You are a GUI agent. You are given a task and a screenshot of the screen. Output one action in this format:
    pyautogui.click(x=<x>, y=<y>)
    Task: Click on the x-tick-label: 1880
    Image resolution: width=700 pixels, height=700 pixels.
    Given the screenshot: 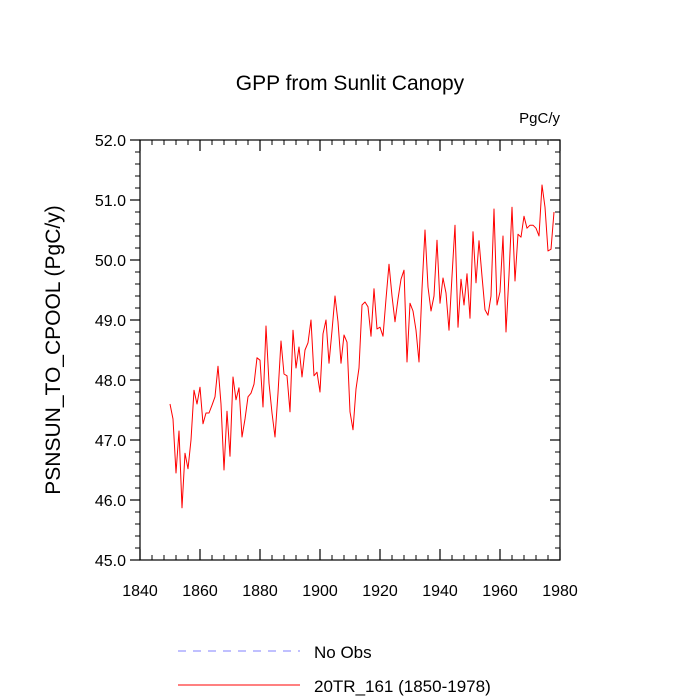 What is the action you would take?
    pyautogui.click(x=260, y=591)
    